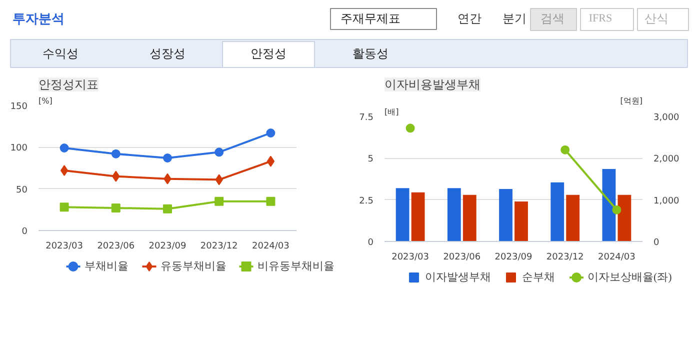  What do you see at coordinates (656, 19) in the screenshot?
I see `text: 산식` at bounding box center [656, 19].